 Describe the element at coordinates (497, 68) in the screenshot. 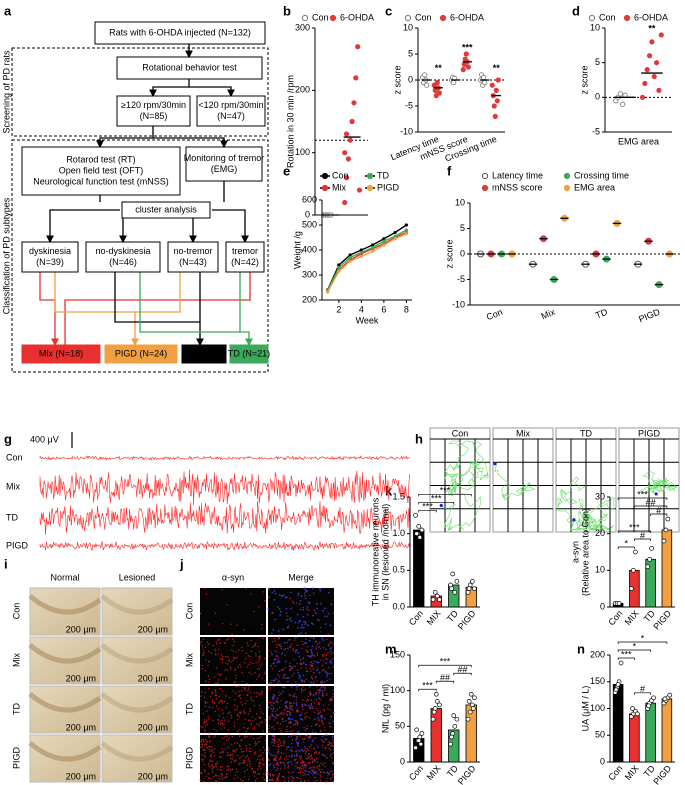

I see `significance-label: **` at that location.